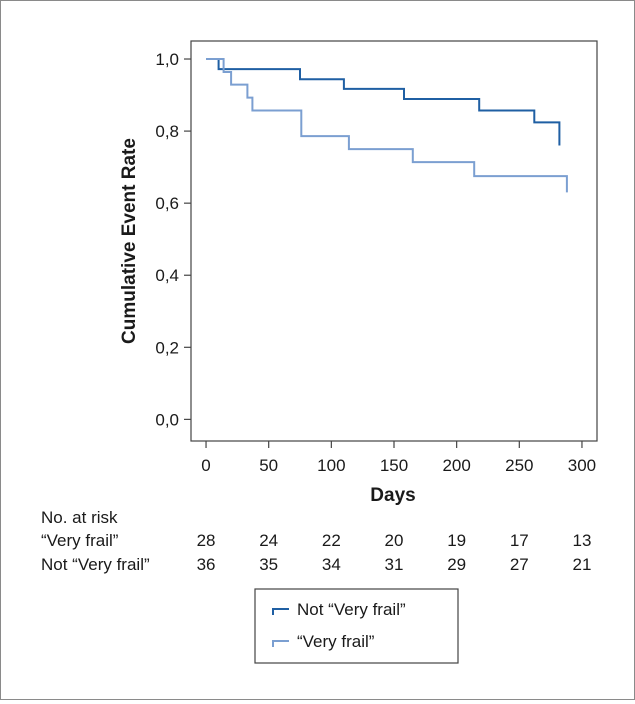 Image resolution: width=635 pixels, height=704 pixels. Describe the element at coordinates (394, 552) in the screenshot. I see `risk-values: 28 24 22 20 19 17 13 36 35 34 31 29 27 21` at that location.